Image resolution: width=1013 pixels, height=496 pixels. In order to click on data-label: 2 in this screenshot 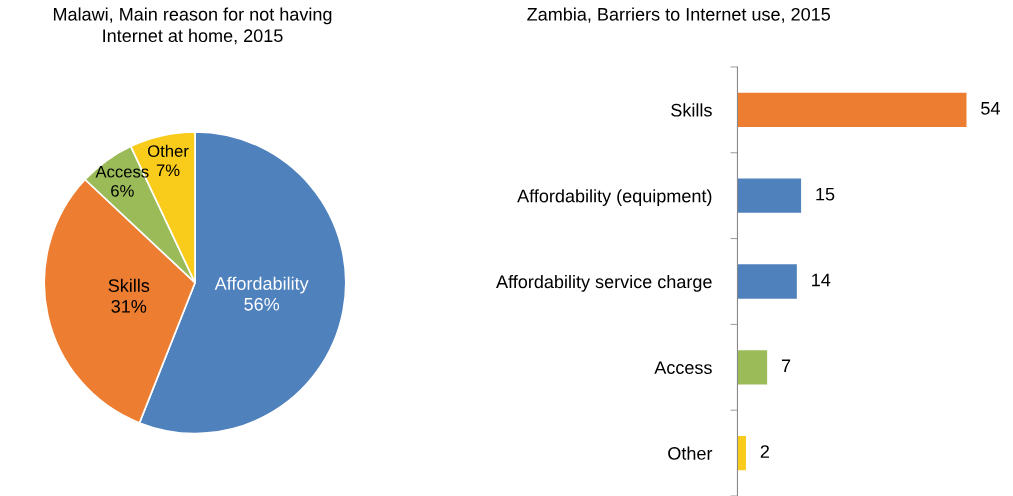, I will do `click(764, 451)`.